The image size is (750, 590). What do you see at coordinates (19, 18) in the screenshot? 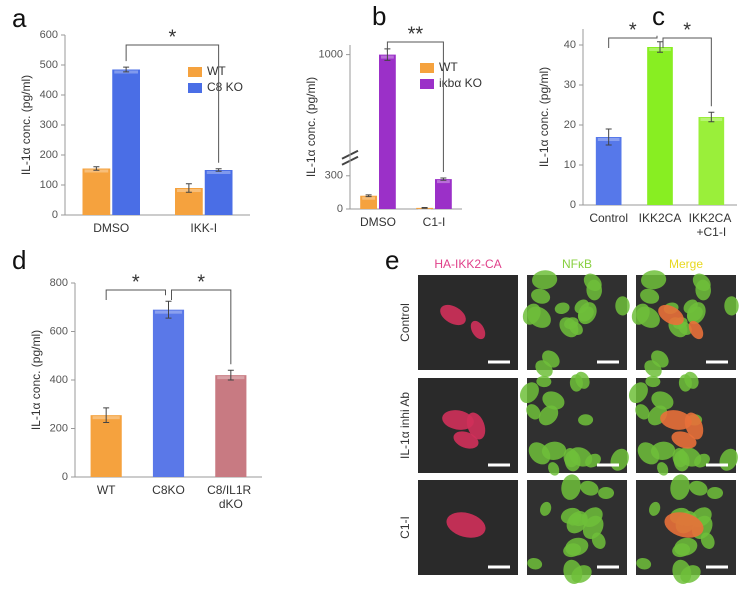
I see `panel-label: a` at bounding box center [19, 18].